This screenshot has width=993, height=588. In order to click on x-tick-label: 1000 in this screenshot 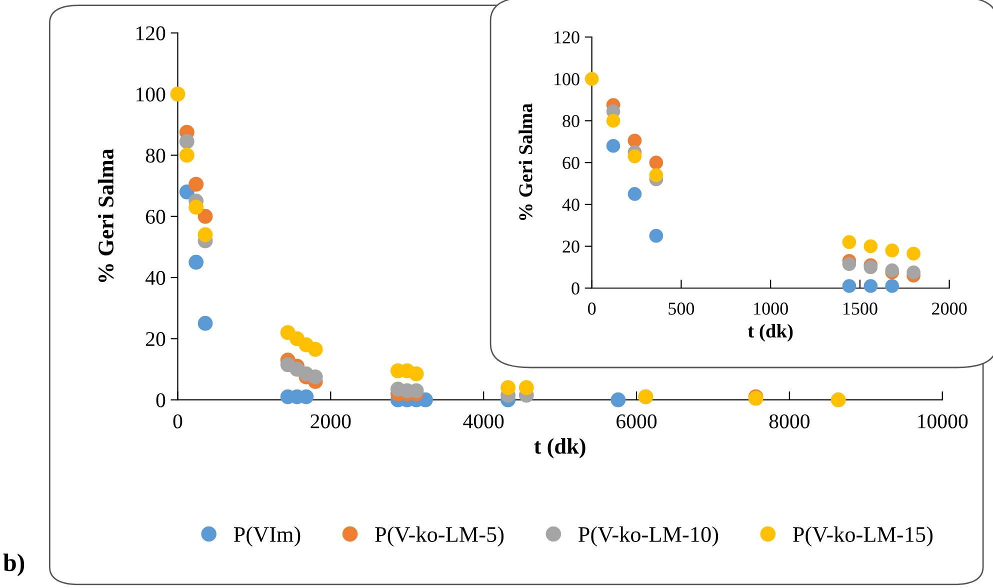, I will do `click(771, 308)`.